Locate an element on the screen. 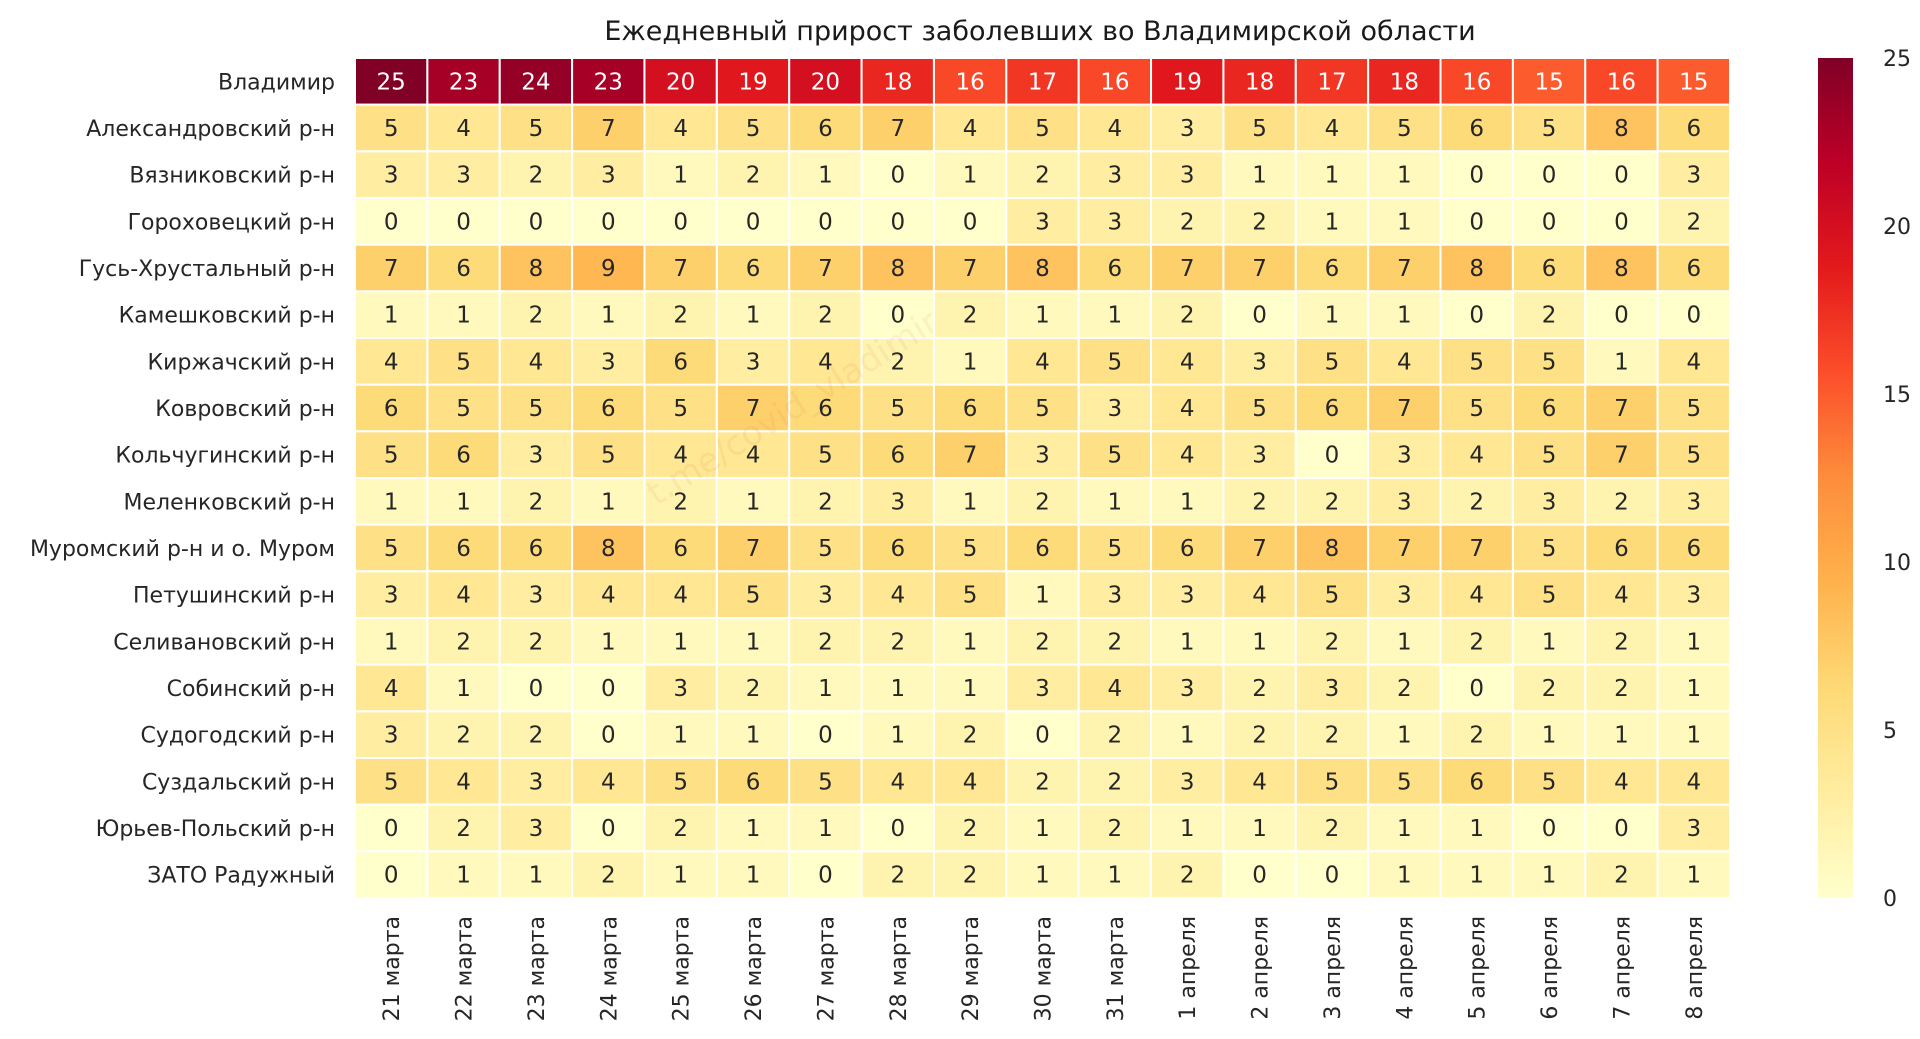 Image resolution: width=1920 pixels, height=1039 pixels. cell-value-label: 23 is located at coordinates (463, 82).